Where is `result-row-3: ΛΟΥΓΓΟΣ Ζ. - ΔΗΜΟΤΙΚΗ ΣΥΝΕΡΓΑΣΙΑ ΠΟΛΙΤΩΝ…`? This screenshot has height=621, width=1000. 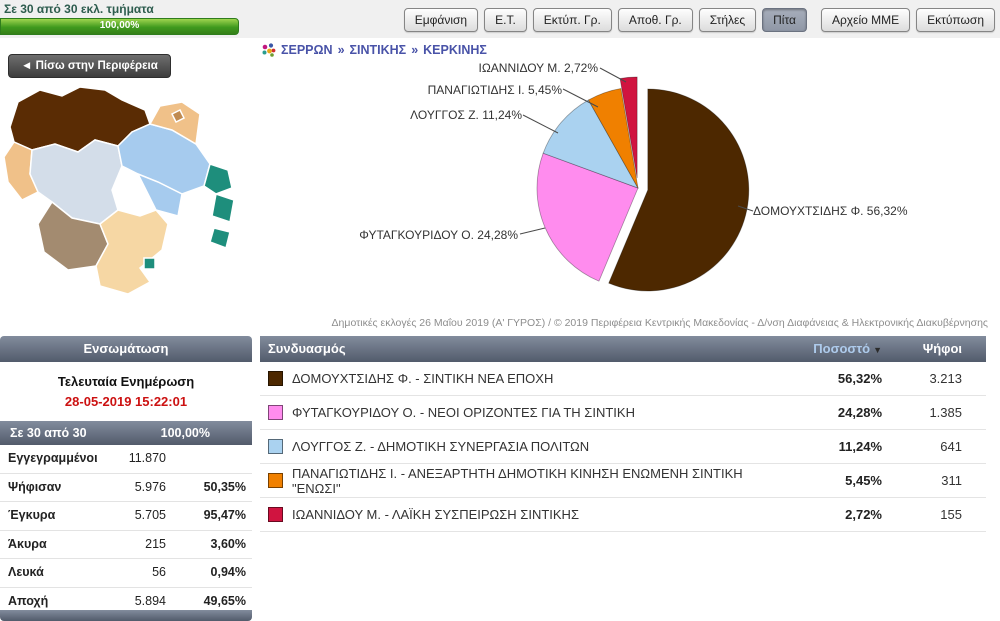
result-row-3: ΛΟΥΓΓΟΣ Ζ. - ΔΗΜΟΤΙΚΗ ΣΥΝΕΡΓΑΣΙΑ ΠΟΛΙΤΩΝ… is located at coordinates (623, 447).